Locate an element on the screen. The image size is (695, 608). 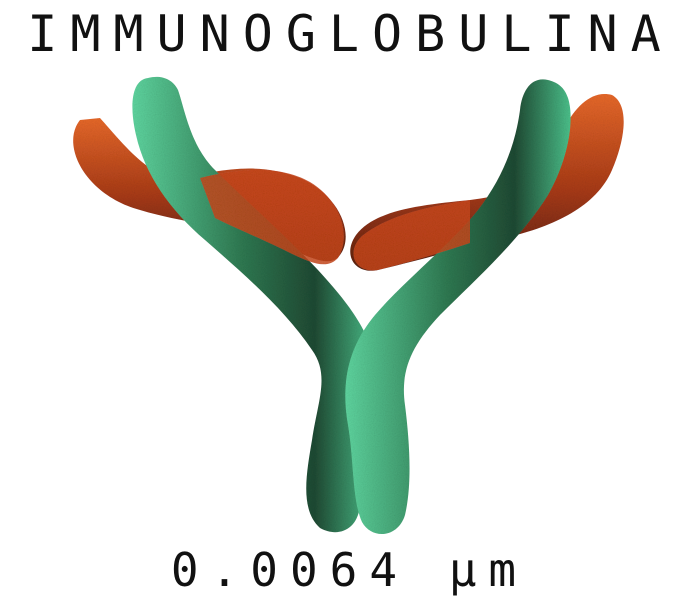
page-title: IMMUNOGLOBULINA is located at coordinates (350, 34).